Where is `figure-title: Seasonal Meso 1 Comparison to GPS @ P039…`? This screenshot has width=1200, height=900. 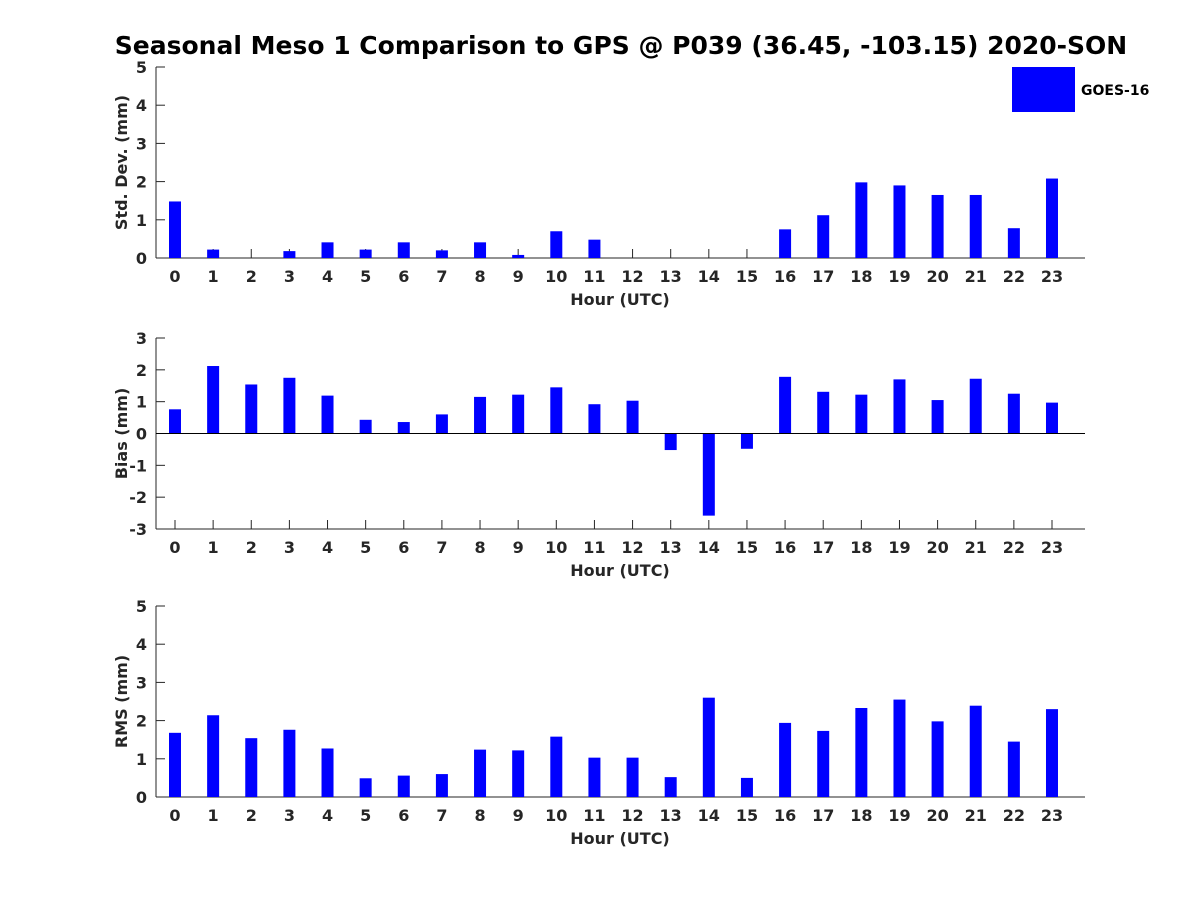
figure-title: Seasonal Meso 1 Comparison to GPS @ P039… is located at coordinates (621, 45).